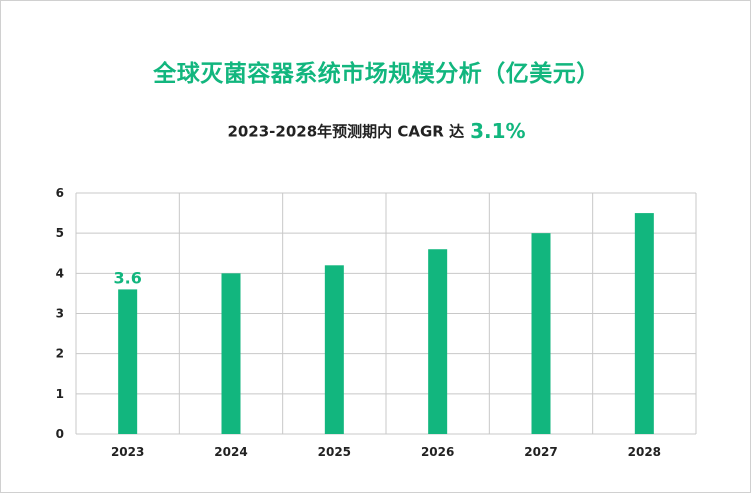 This screenshot has height=493, width=751. I want to click on x-tick-label: 2027, so click(540, 452).